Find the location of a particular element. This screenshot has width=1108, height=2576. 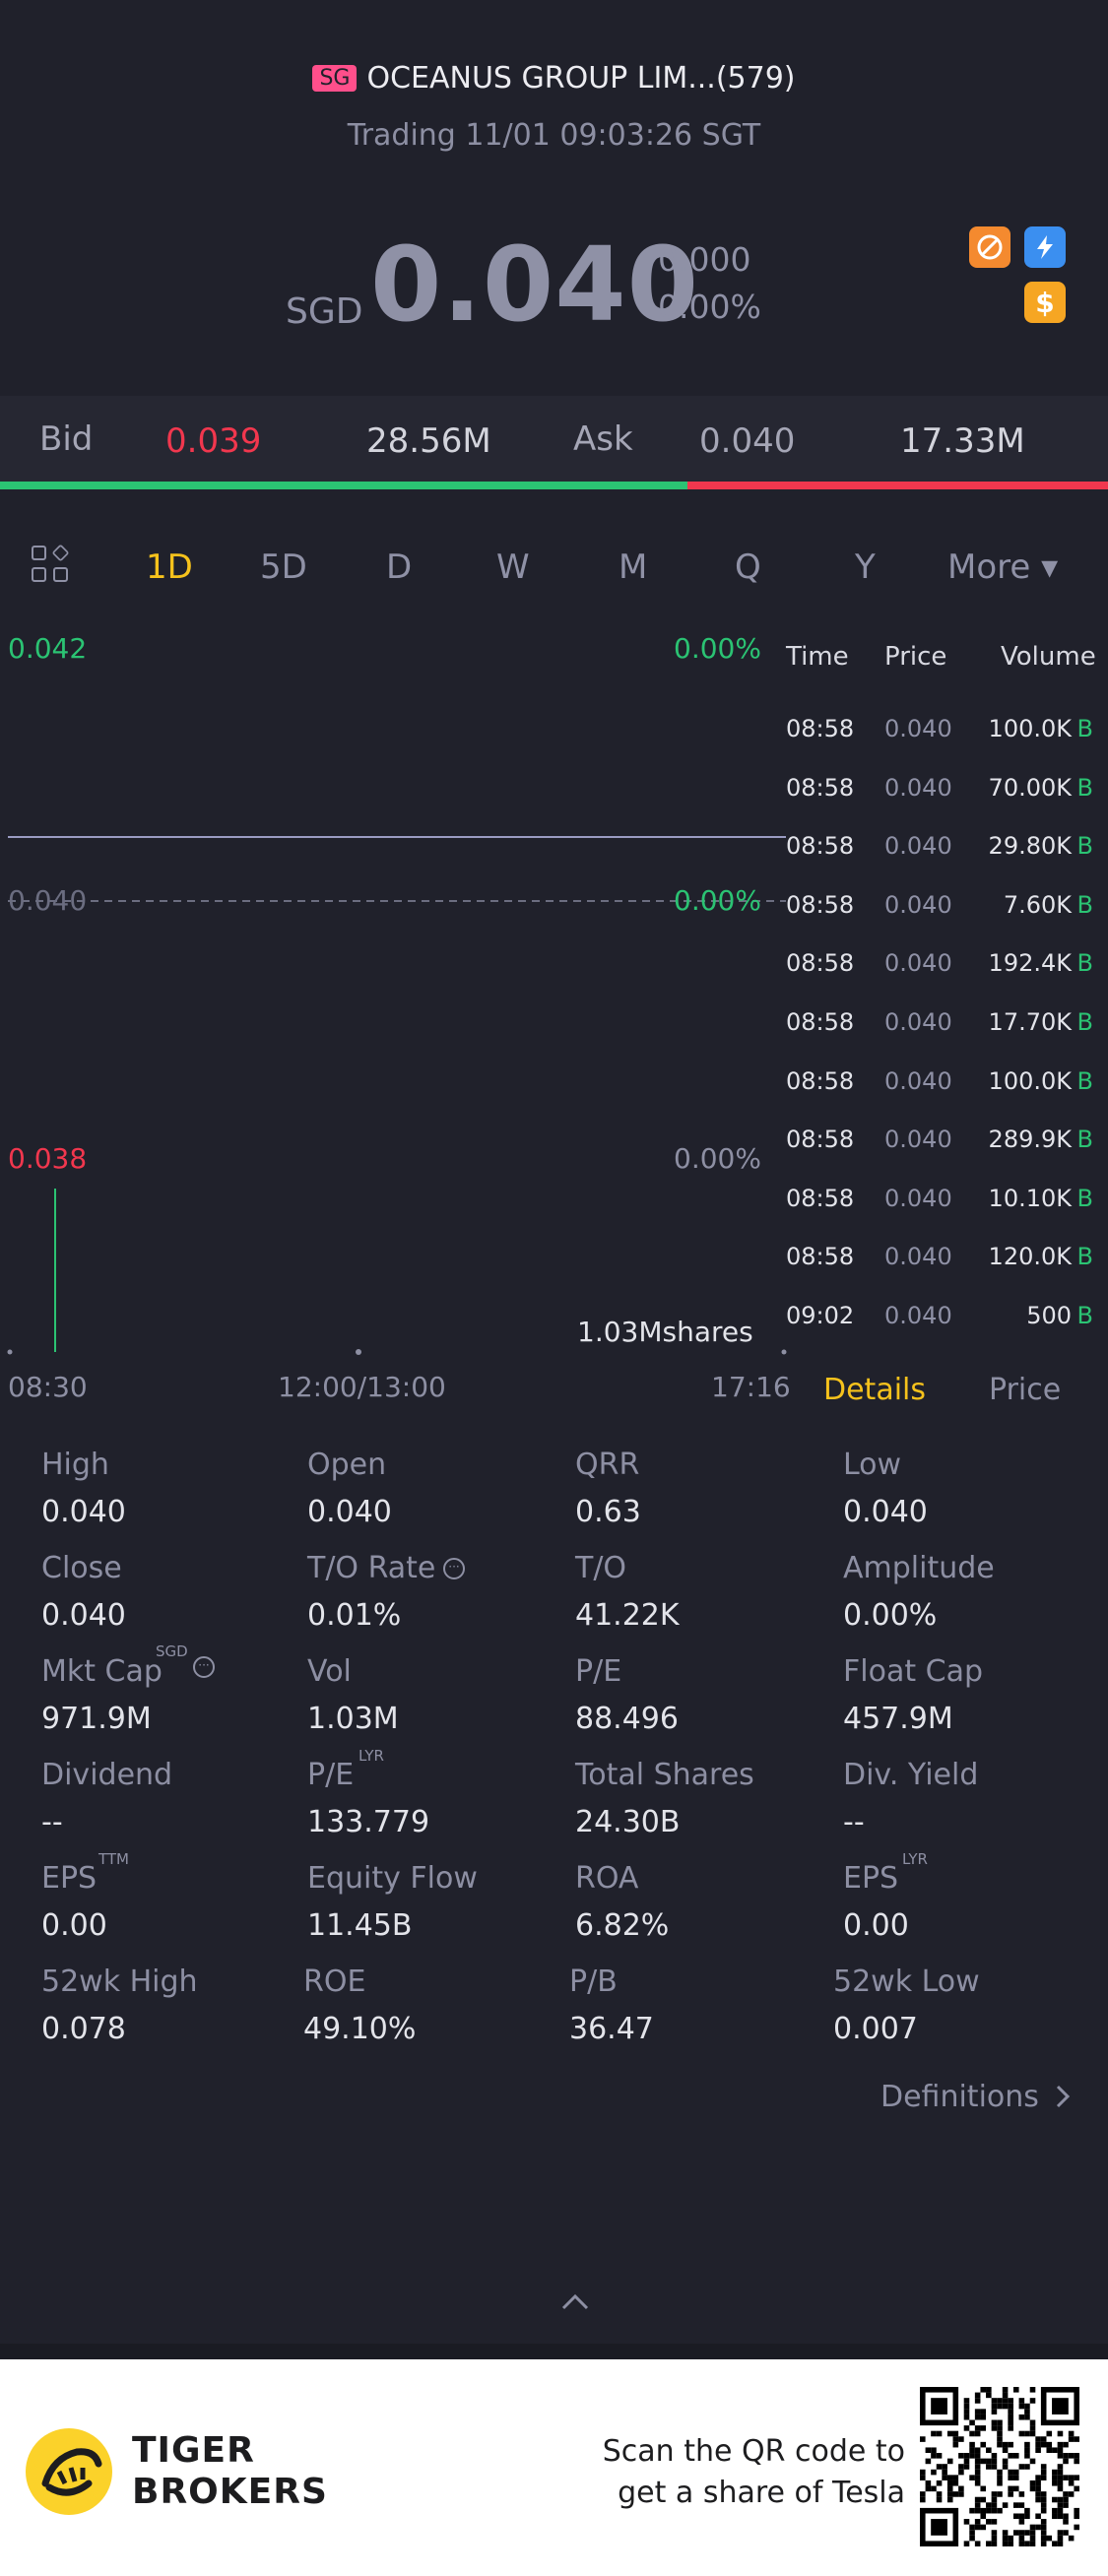

dollar-icon: $ is located at coordinates (1045, 302).